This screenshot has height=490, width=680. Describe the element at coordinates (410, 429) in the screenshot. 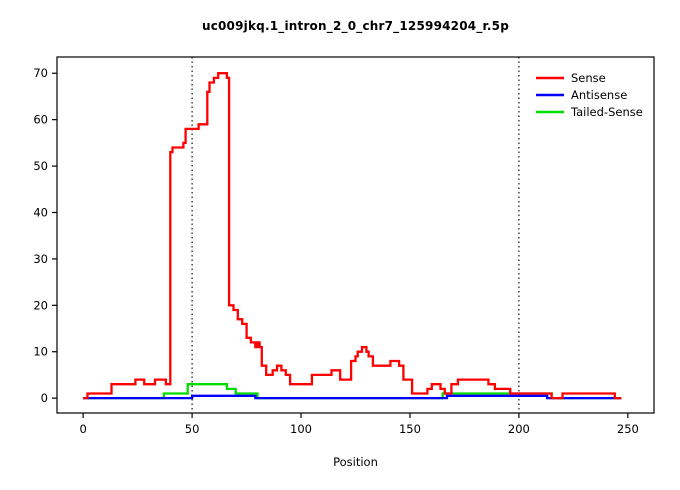

I see `x-tick-label-150: 150` at that location.